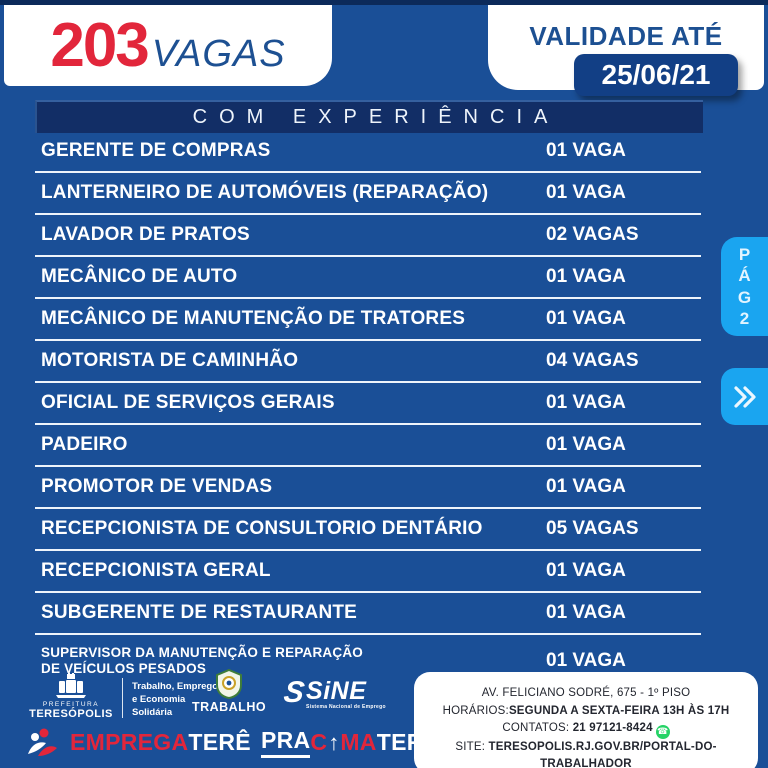 The image size is (768, 768). What do you see at coordinates (376, 117) in the screenshot?
I see `section-title: COM EXPERIÊNCIA` at bounding box center [376, 117].